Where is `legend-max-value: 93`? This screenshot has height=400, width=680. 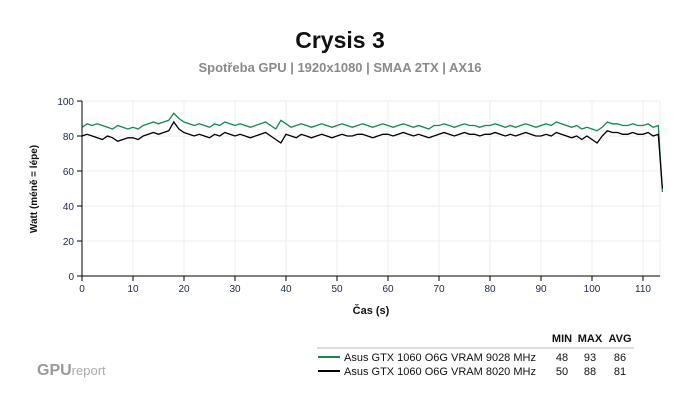
legend-max-value: 93 is located at coordinates (590, 358).